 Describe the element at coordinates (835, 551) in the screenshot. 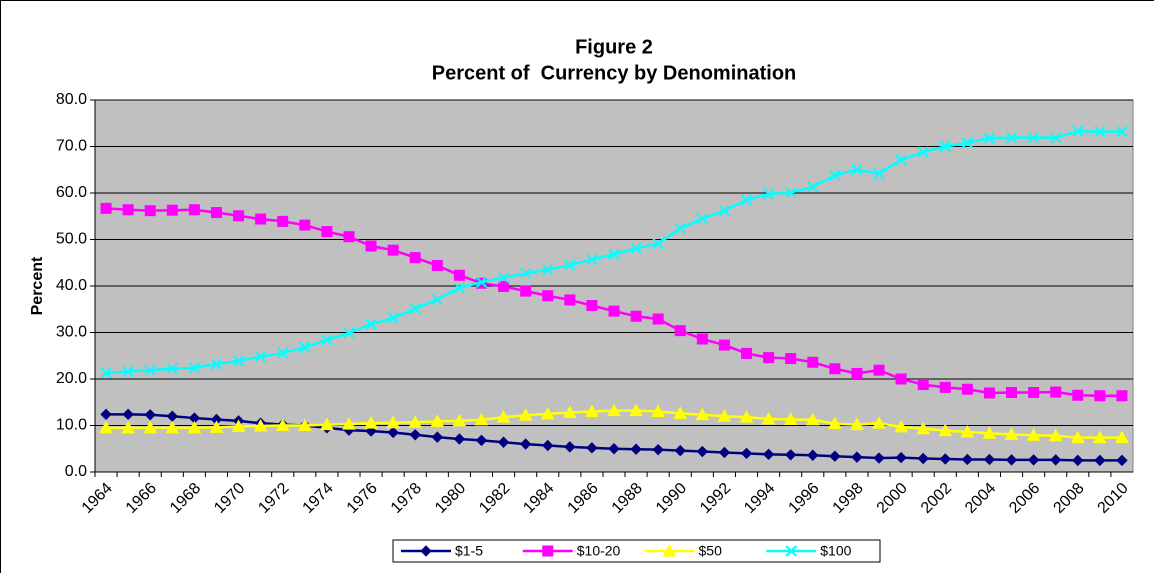

I see `legend-label: $100` at that location.